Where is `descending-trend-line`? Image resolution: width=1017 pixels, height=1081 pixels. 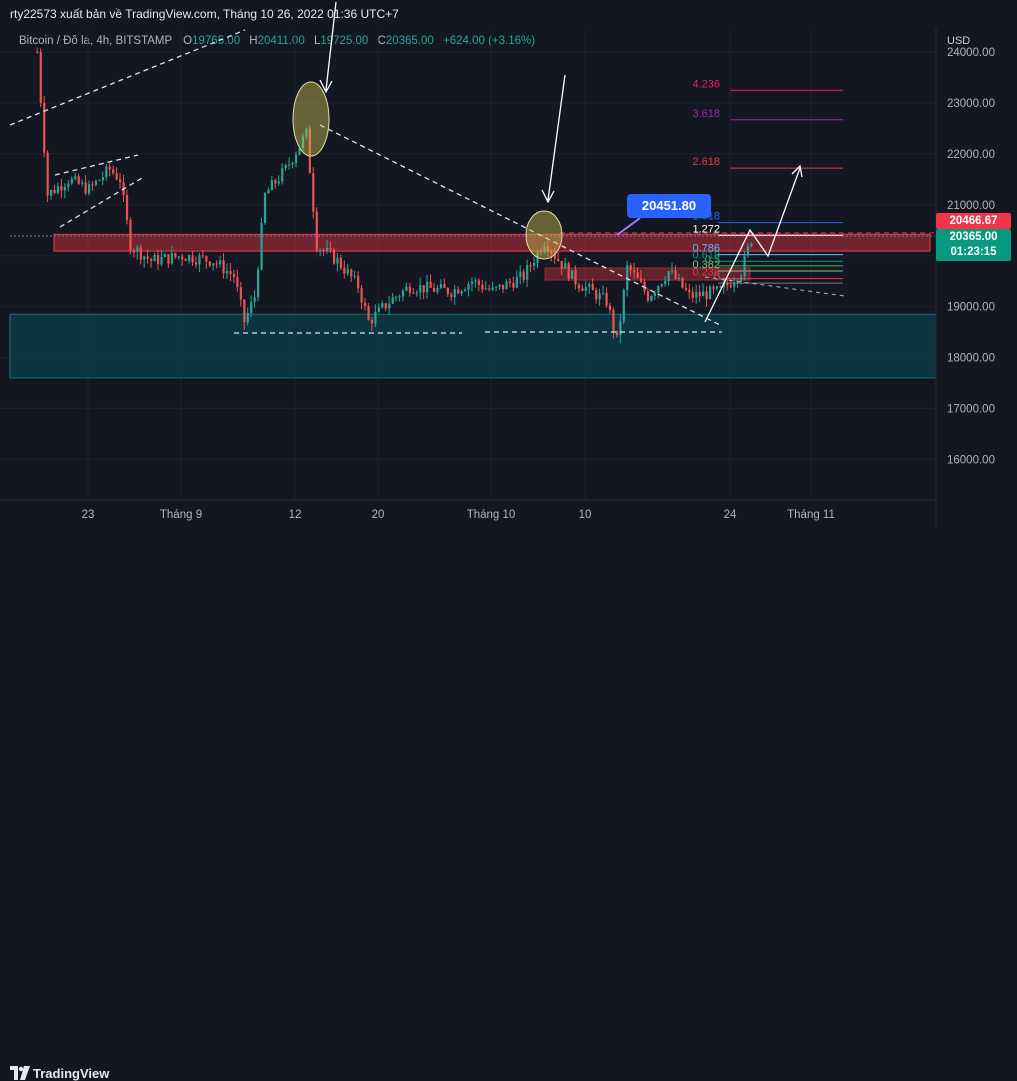
descending-trend-line is located at coordinates (520, 225).